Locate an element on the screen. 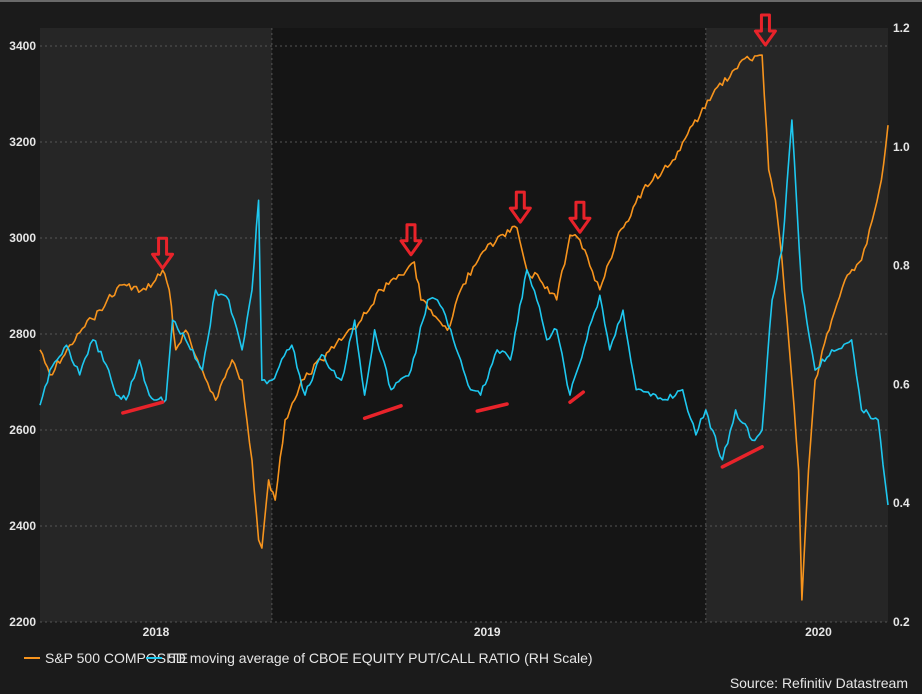 Image resolution: width=922 pixels, height=694 pixels. left-tick-label: 2600 is located at coordinates (22, 430).